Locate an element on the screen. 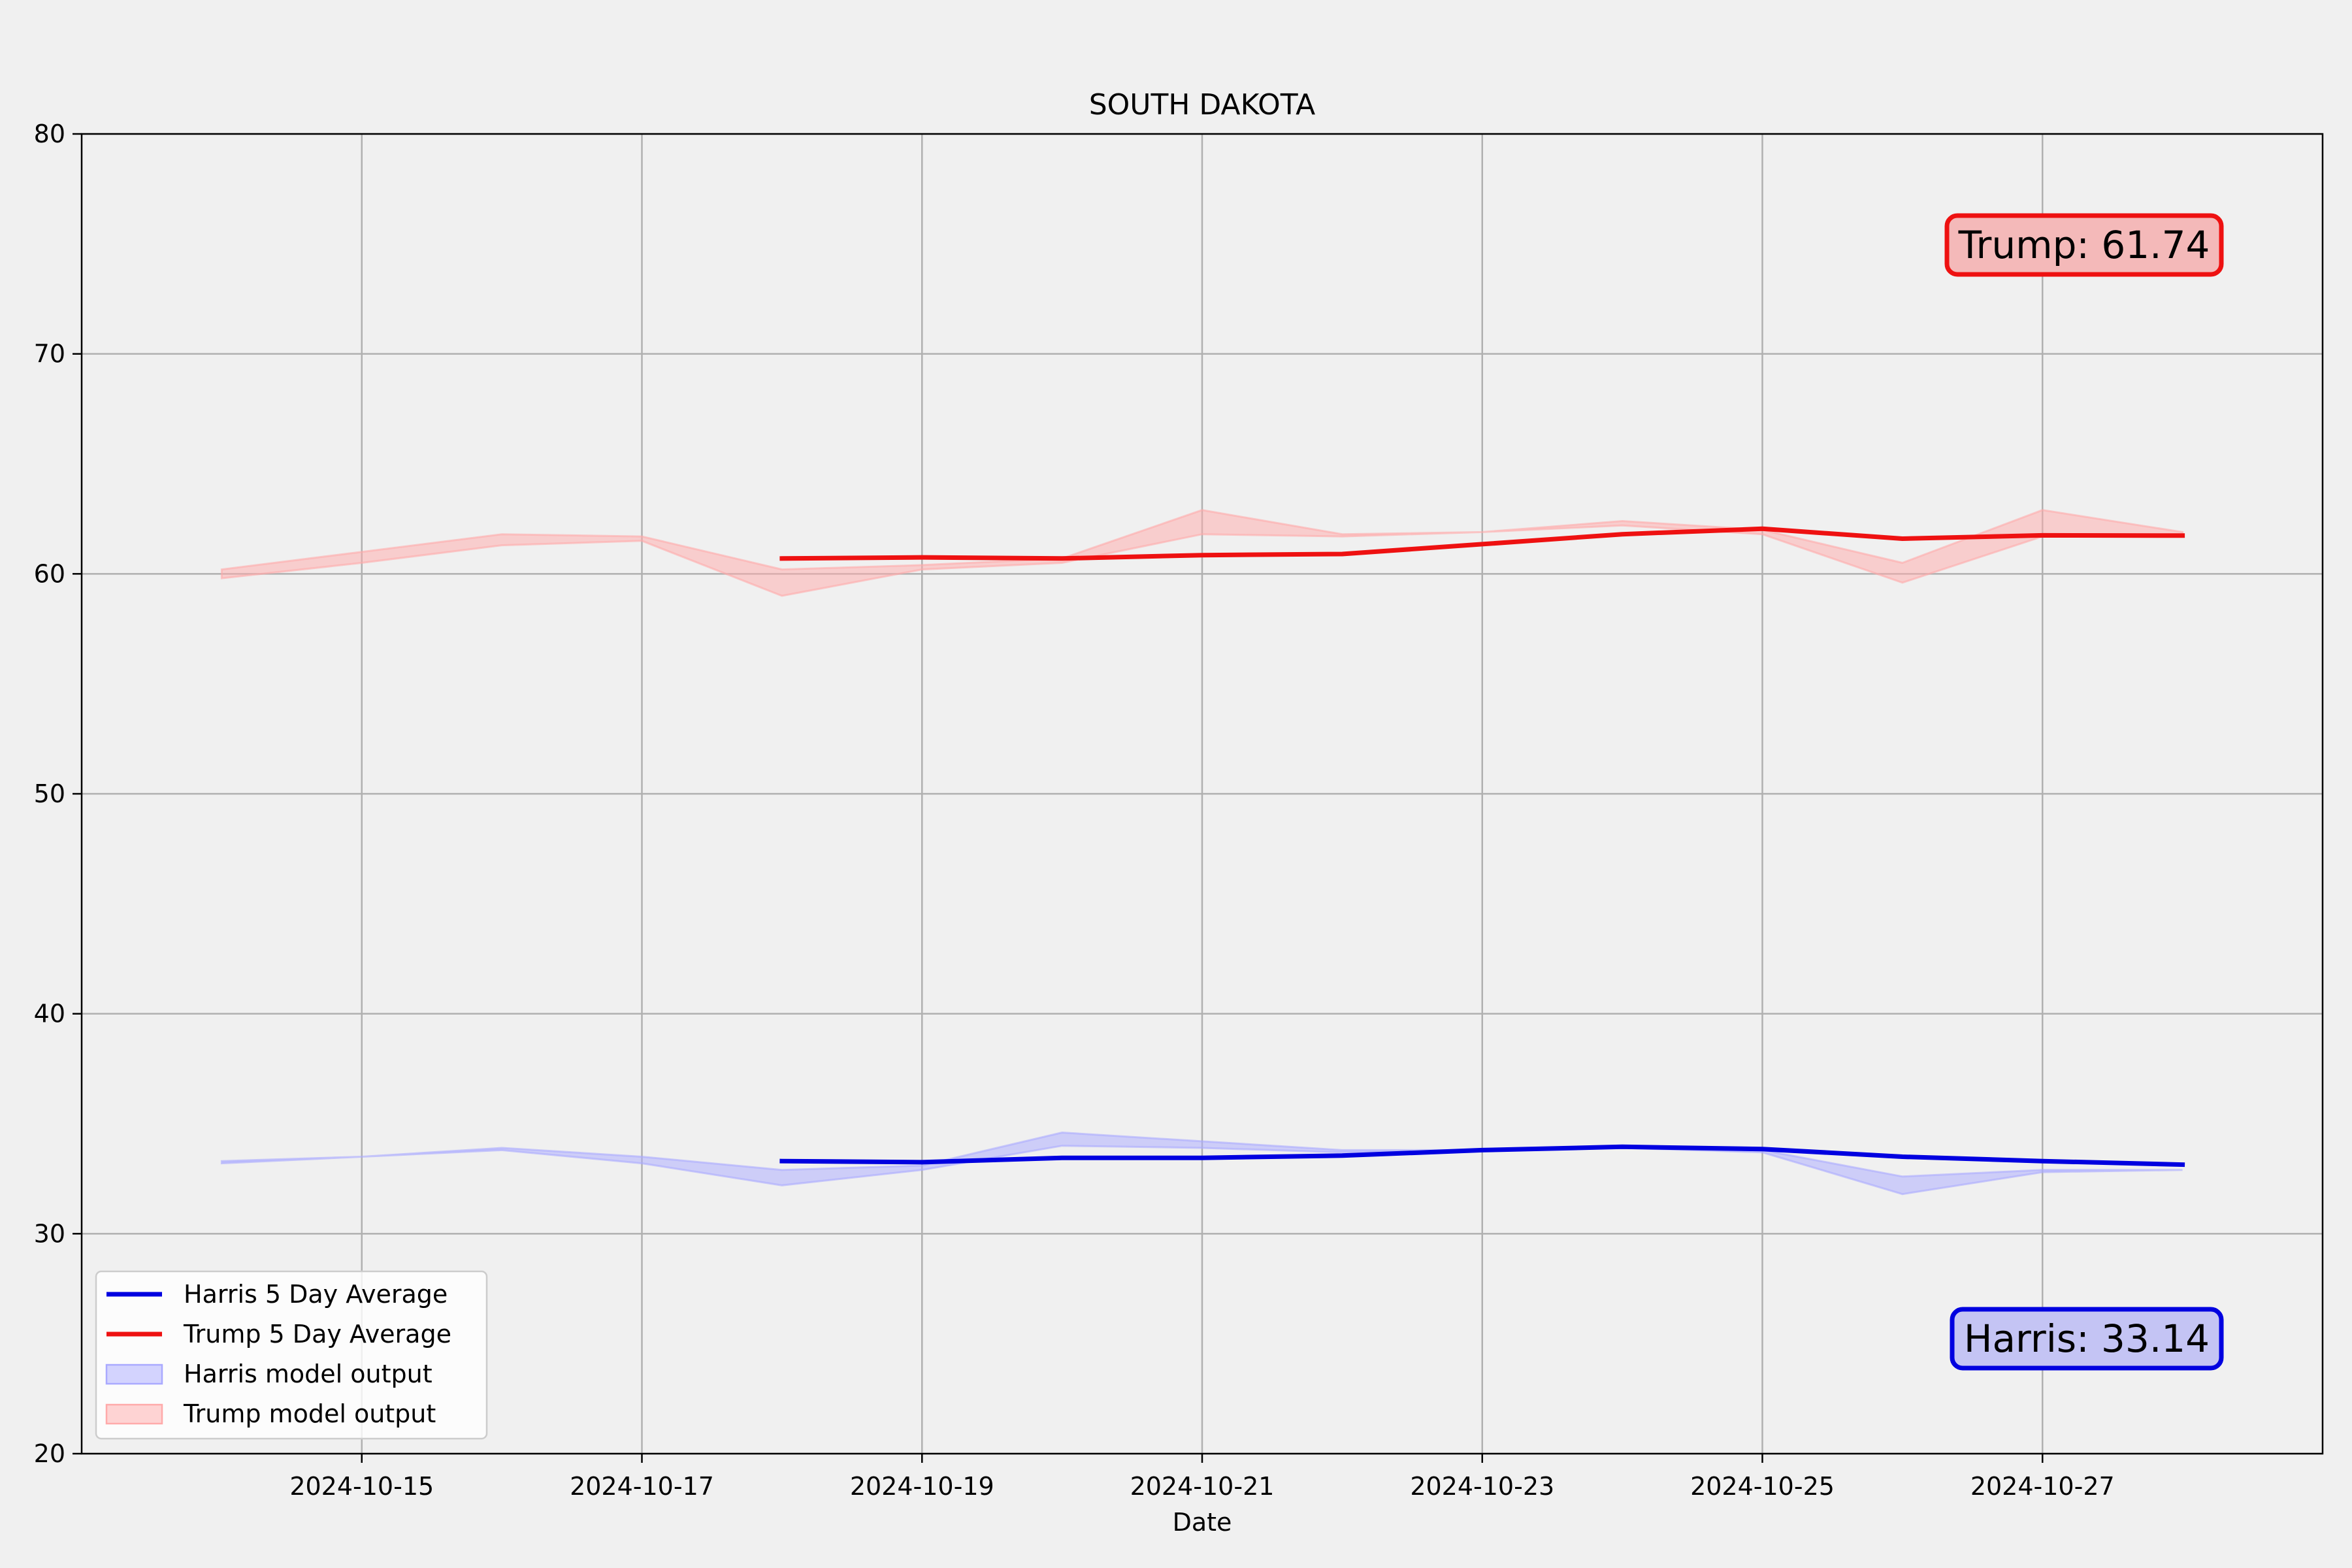 The height and width of the screenshot is (1568, 2352). y-tick-label: 20 is located at coordinates (49, 1453).